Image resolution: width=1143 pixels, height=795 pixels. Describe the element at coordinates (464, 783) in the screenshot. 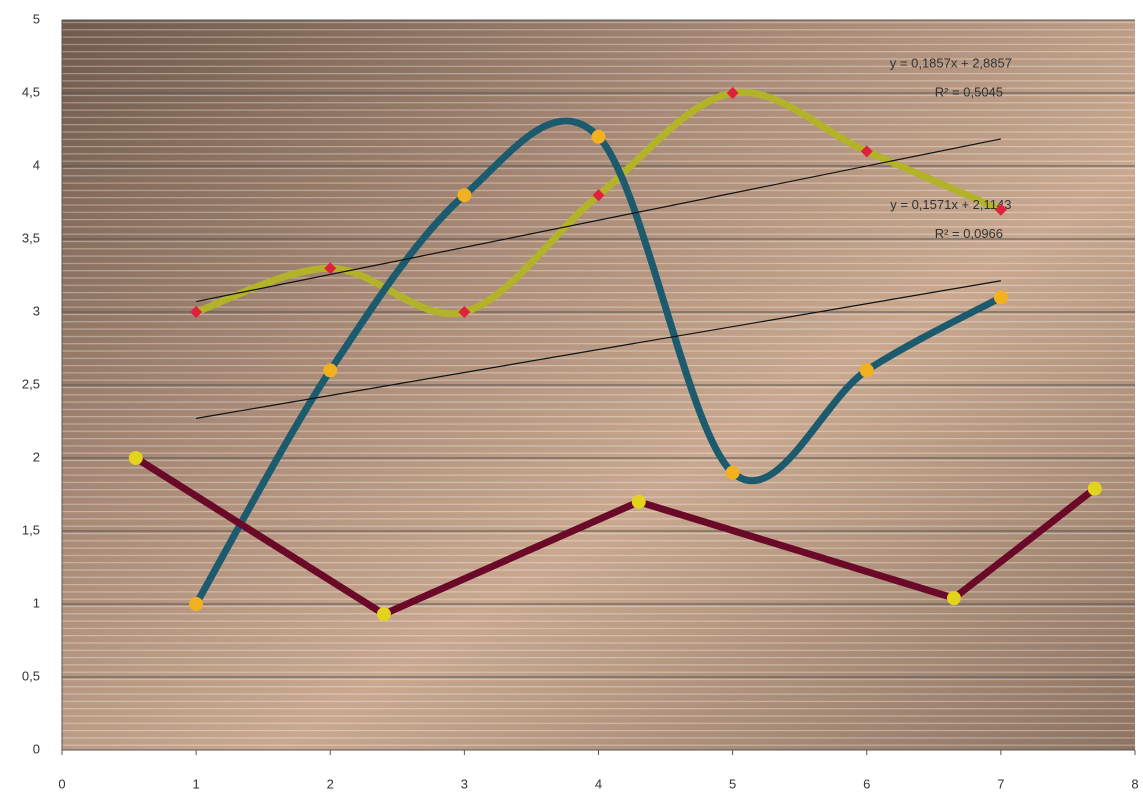

I see `x-tick-label: 3` at that location.